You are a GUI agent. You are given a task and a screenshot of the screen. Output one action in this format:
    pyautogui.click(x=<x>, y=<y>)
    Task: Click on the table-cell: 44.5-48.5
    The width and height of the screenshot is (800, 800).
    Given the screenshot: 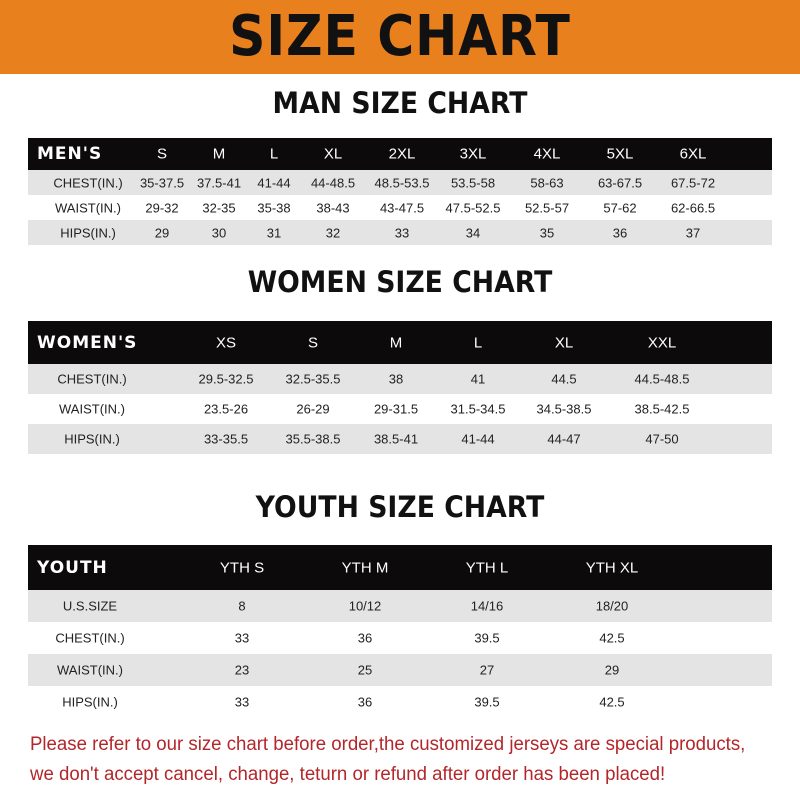 What is the action you would take?
    pyautogui.click(x=662, y=379)
    